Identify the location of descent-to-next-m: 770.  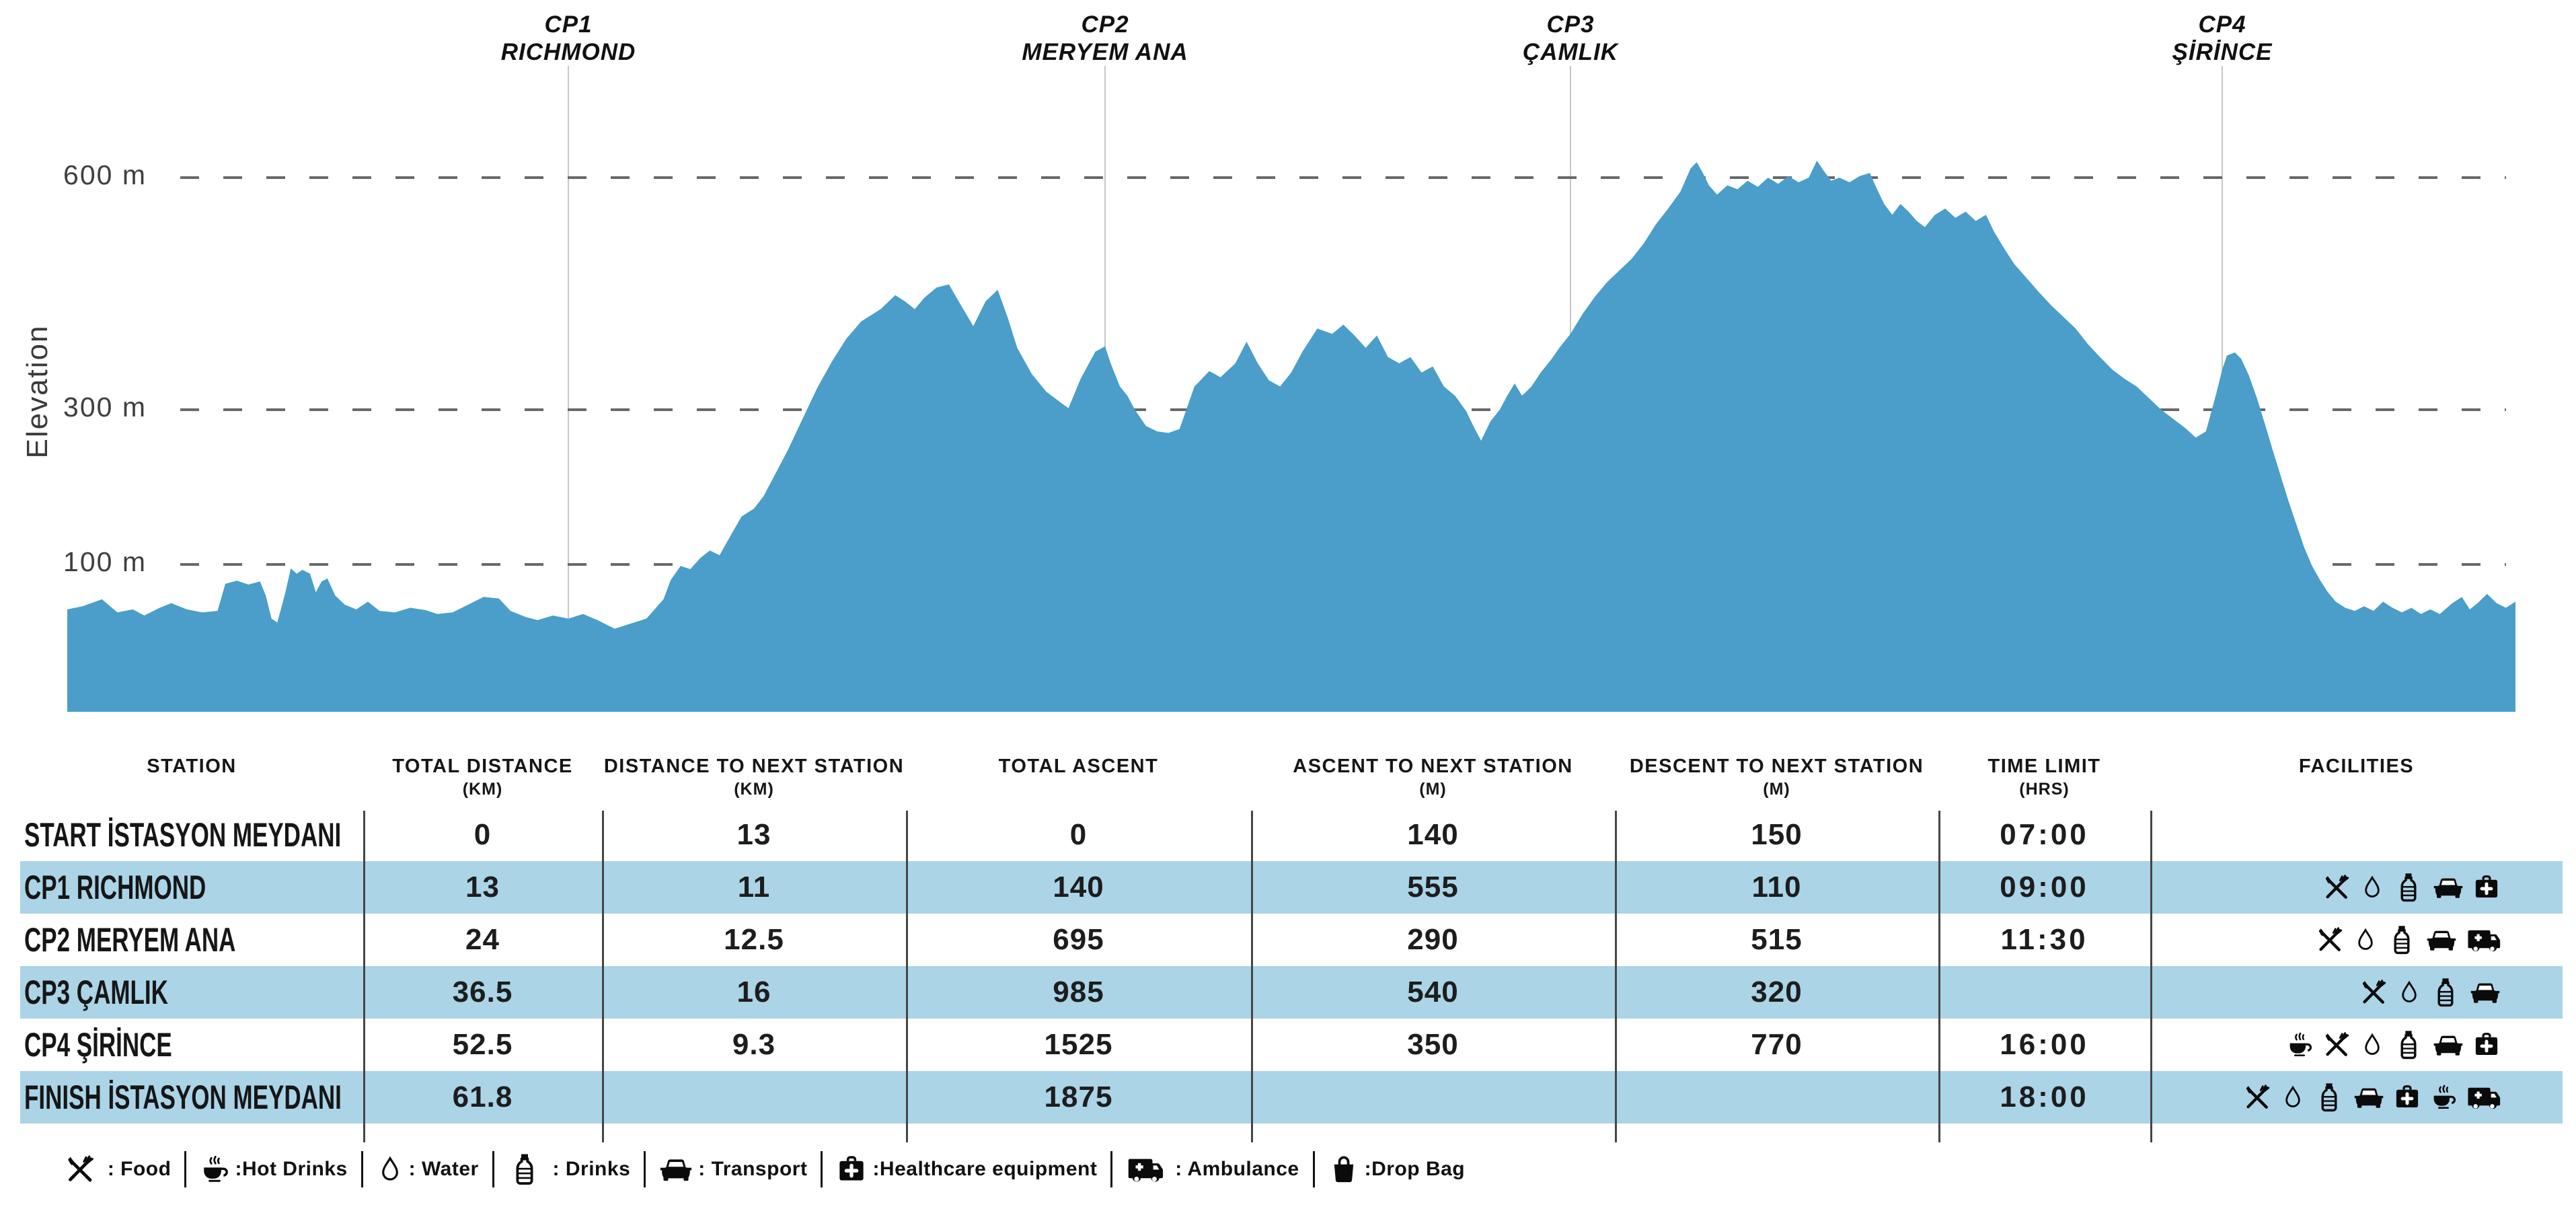
(1777, 1044).